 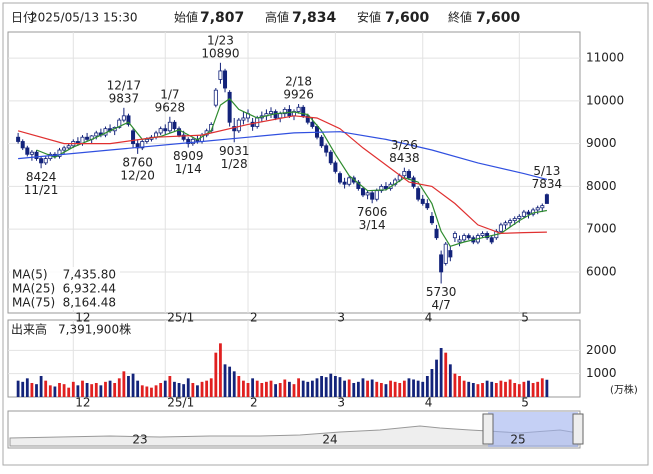 I want to click on annotation-date: 2/18, so click(x=298, y=82).